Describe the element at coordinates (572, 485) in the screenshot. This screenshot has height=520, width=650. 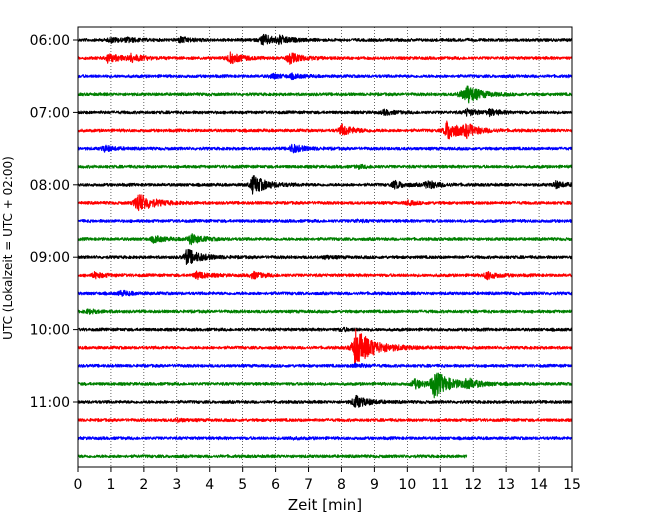
I see `x-tick-label: 15` at that location.